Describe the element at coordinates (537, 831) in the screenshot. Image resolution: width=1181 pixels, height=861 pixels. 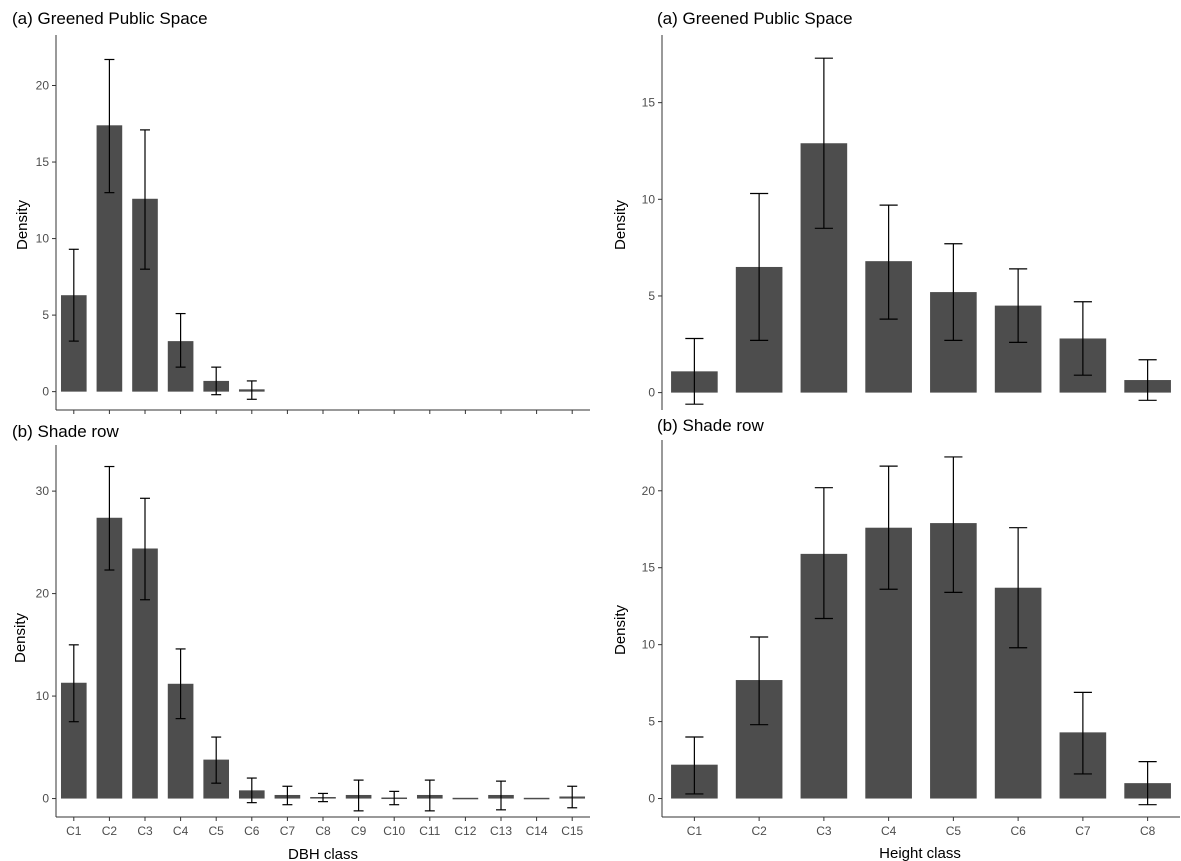
I see `x-tick-label: C14` at that location.